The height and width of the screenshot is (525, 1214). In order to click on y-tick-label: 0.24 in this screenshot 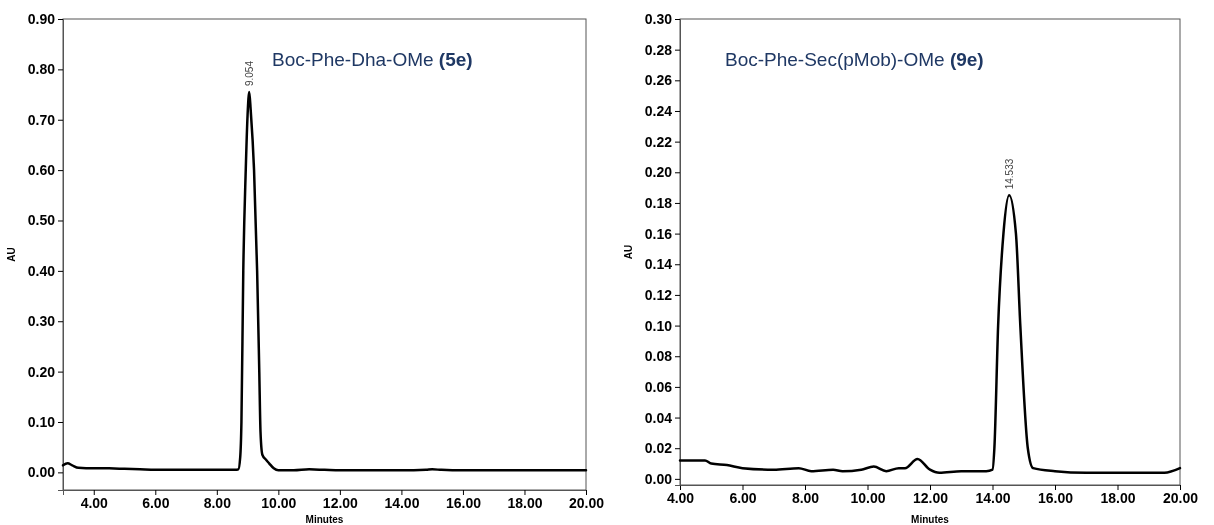, I will do `click(658, 110)`.